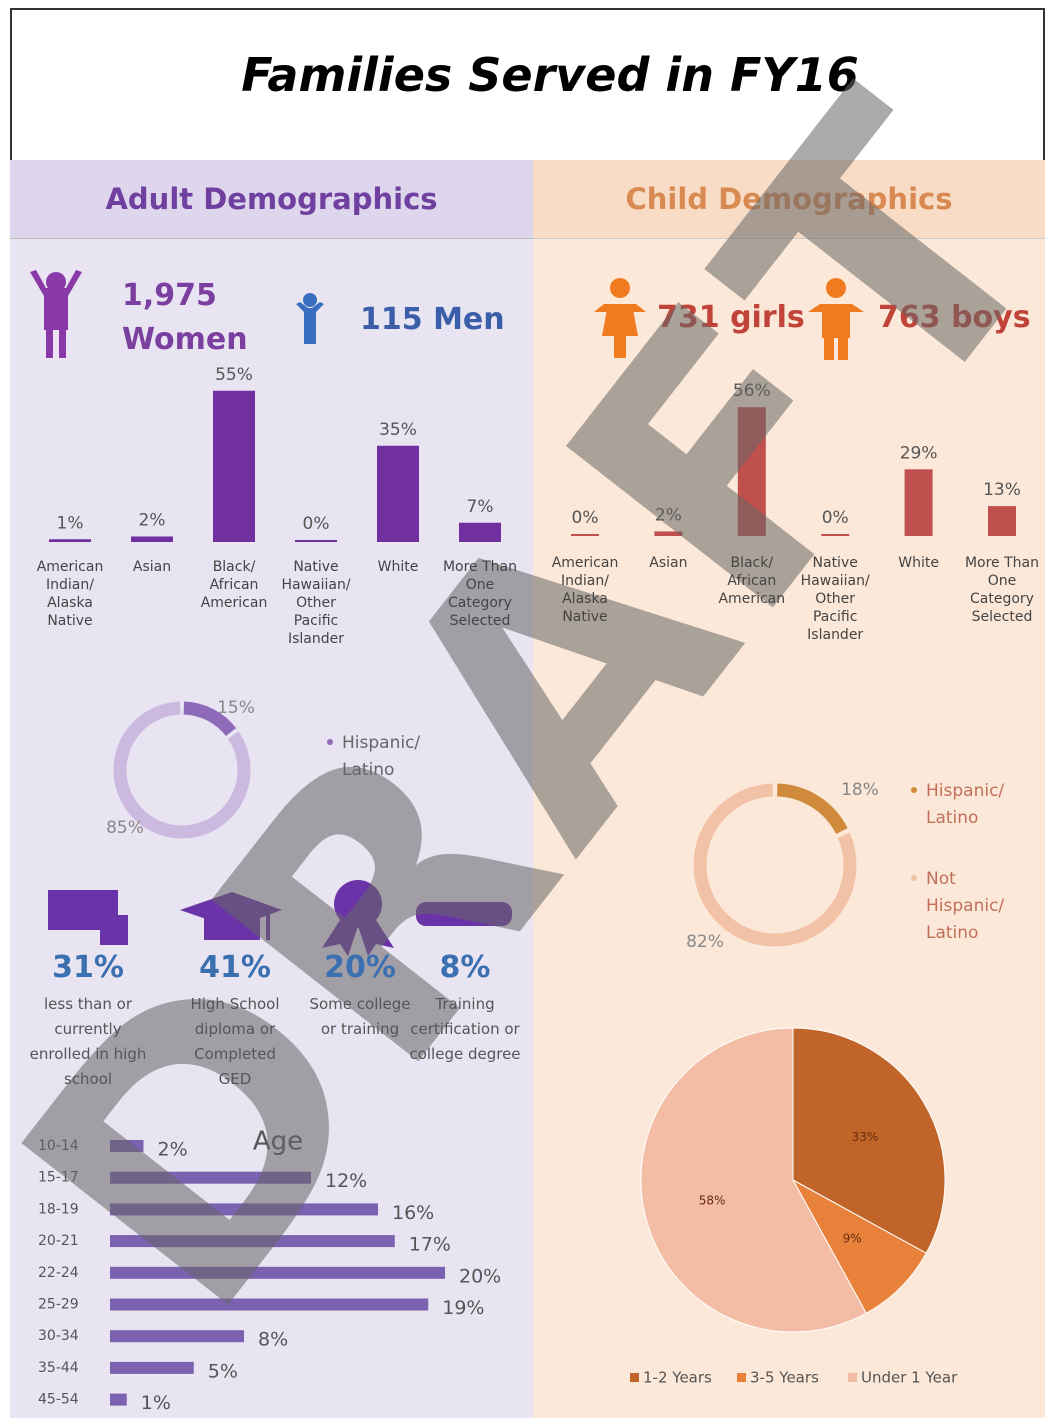 The width and height of the screenshot is (1045, 1418). Describe the element at coordinates (784, 1378) in the screenshot. I see `legend-label: 3-5 Years` at that location.